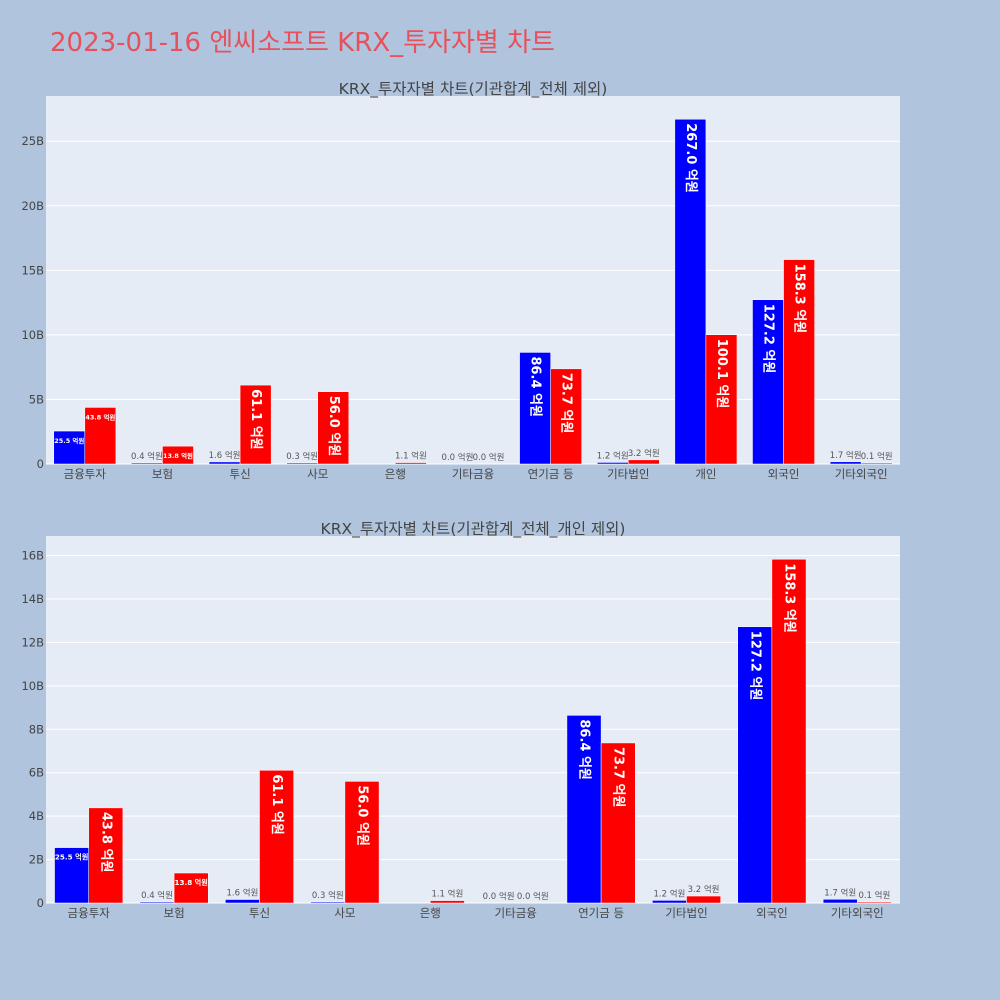 This screenshot has width=1000, height=1000. Describe the element at coordinates (877, 456) in the screenshot. I see `bar-value-label: 0.1 억원` at that location.